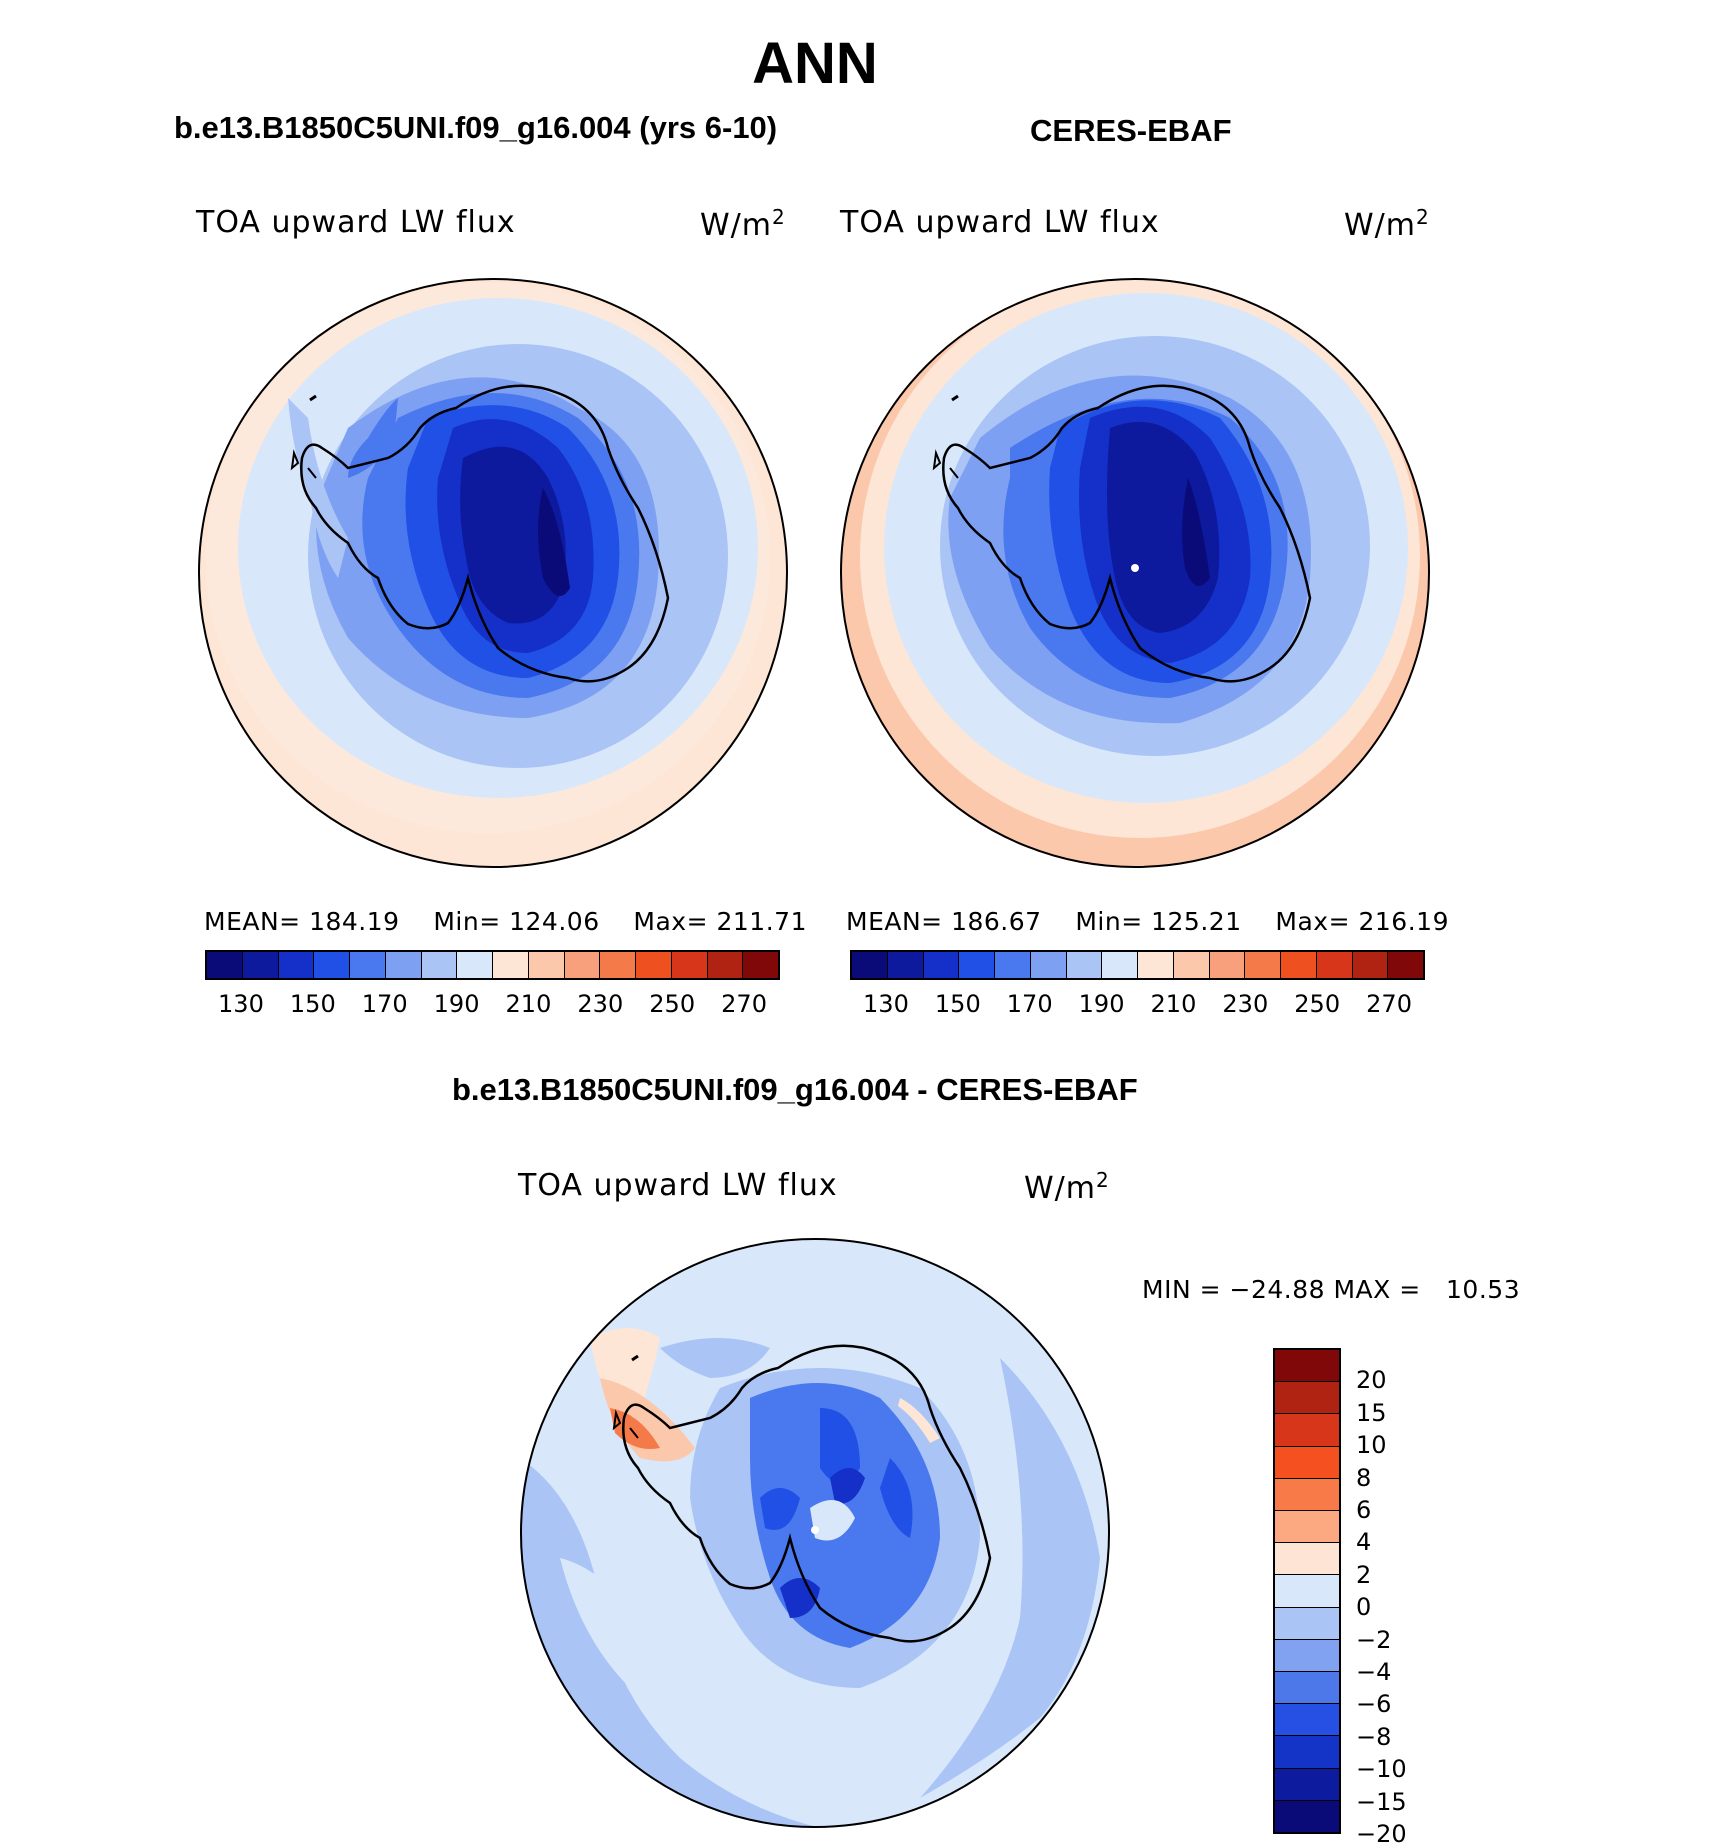 The image size is (1710, 1848). What do you see at coordinates (492, 1005) in the screenshot?
I see `panel-1-colorbar-ticks: 130 150 170 190 210 230 250 270` at bounding box center [492, 1005].